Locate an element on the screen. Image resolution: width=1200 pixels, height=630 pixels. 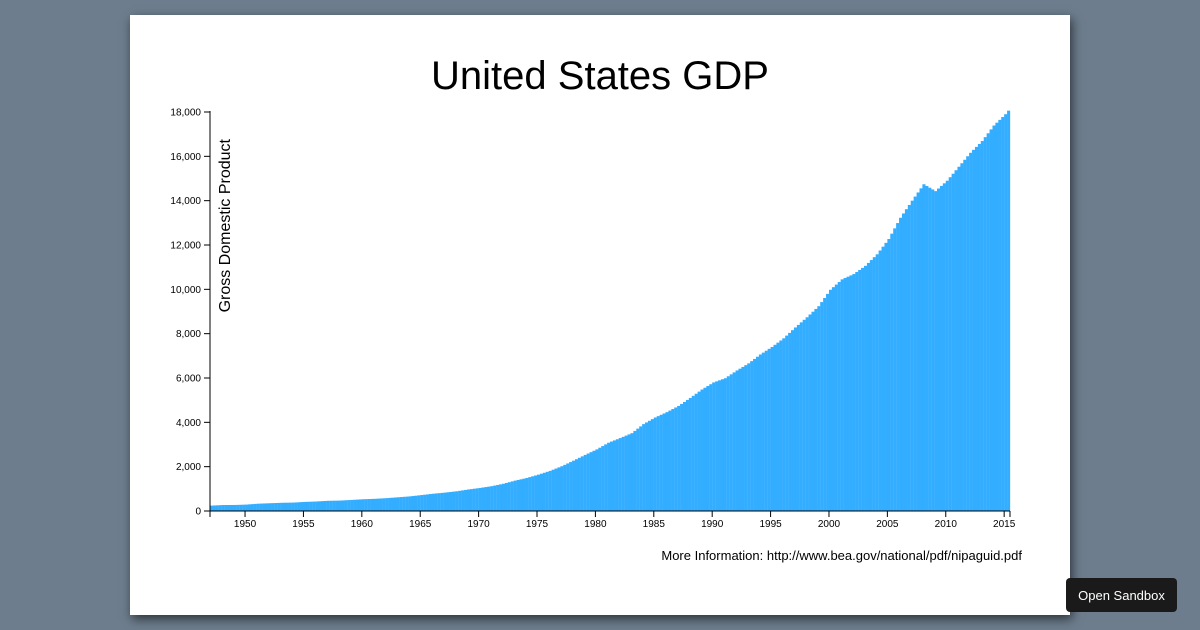
x-tick-label: 1950 is located at coordinates (245, 524).